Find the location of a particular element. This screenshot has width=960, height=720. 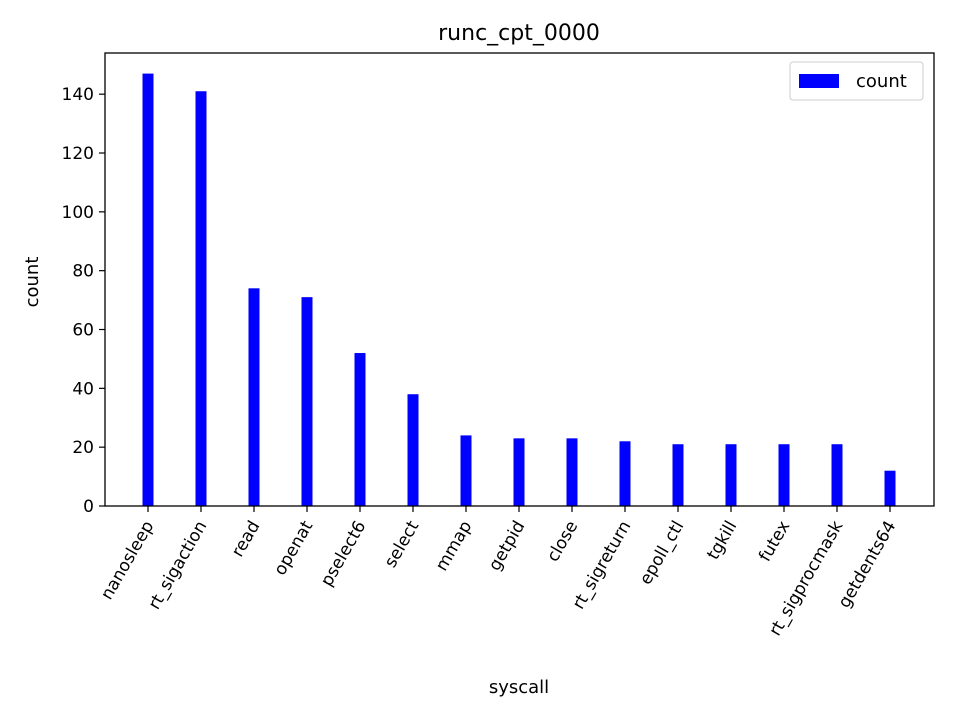

bar-nanosleep is located at coordinates (148, 289).